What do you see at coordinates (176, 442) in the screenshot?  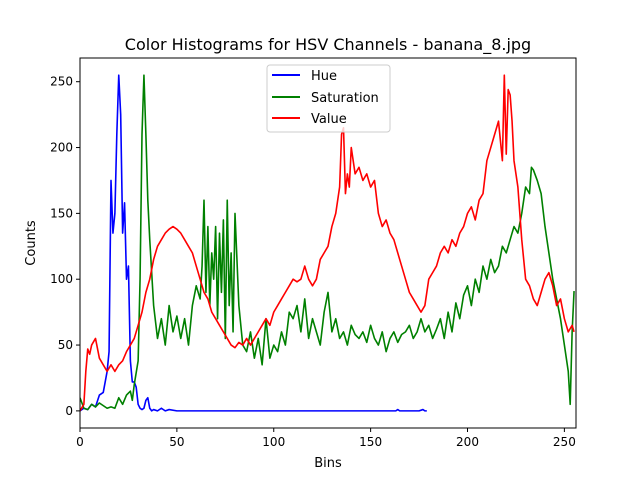 I see `x-tick-label: 50` at bounding box center [176, 442].